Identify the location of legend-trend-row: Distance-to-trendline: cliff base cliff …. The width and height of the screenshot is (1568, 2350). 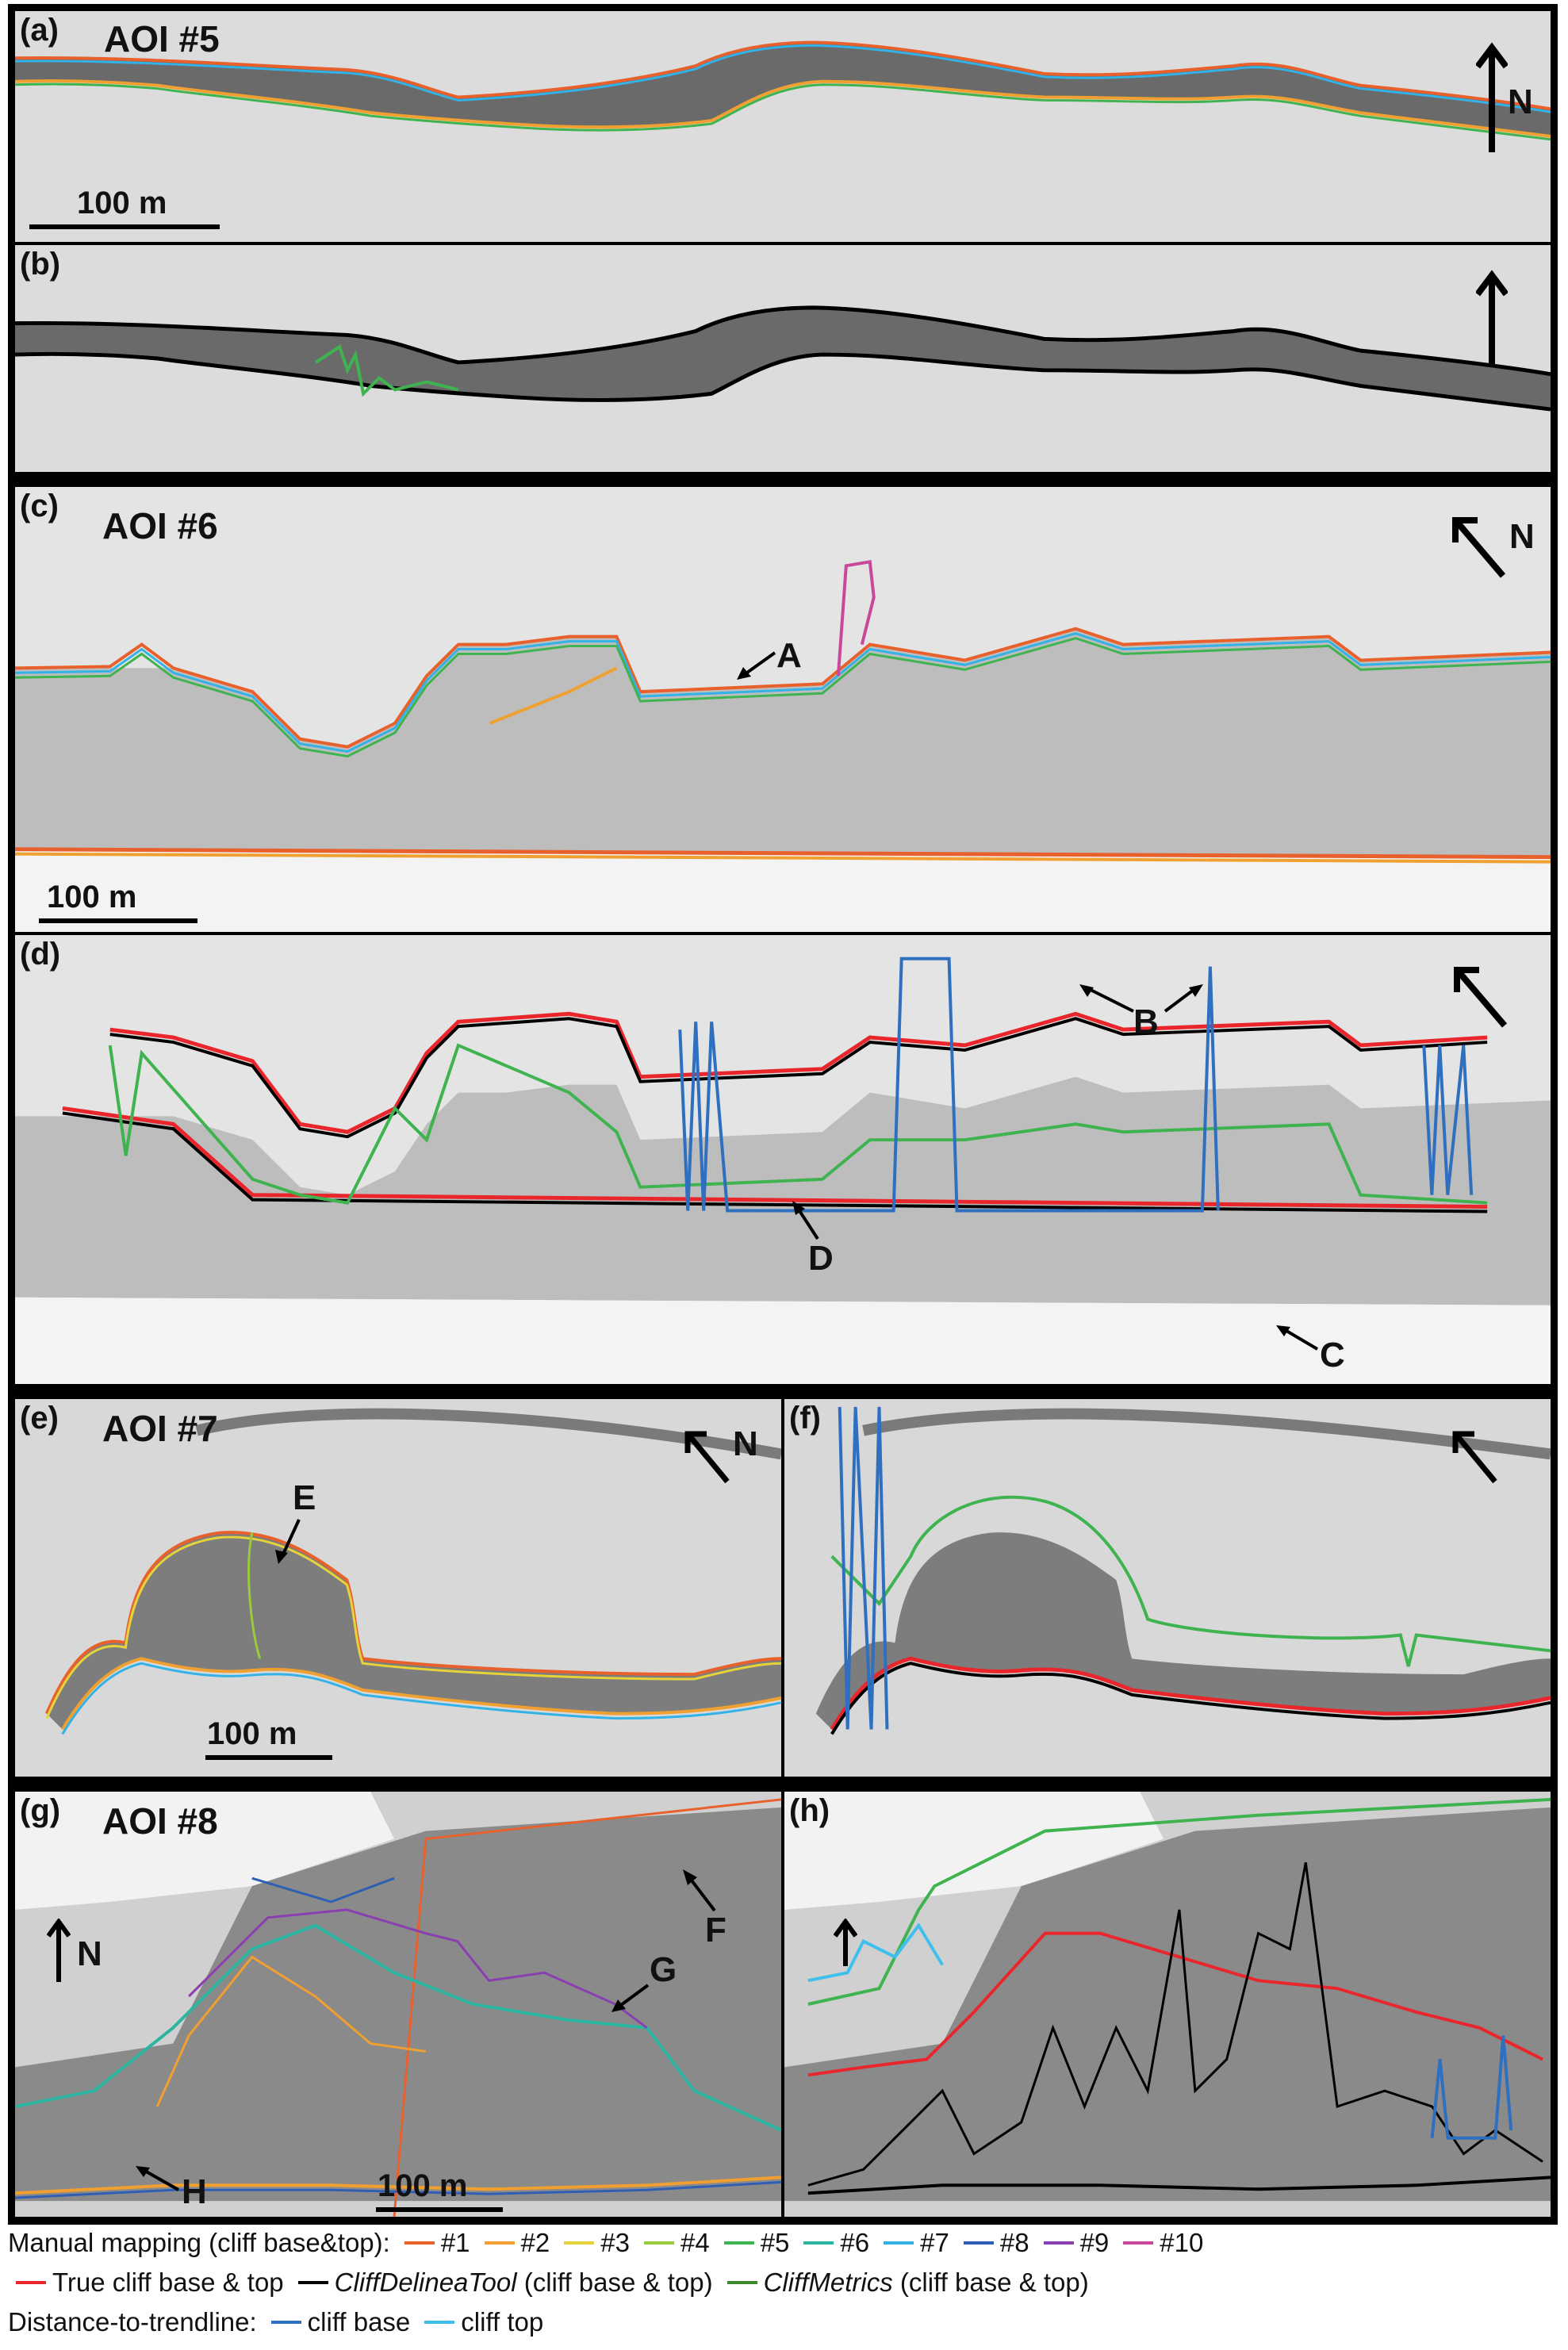
(275, 2322).